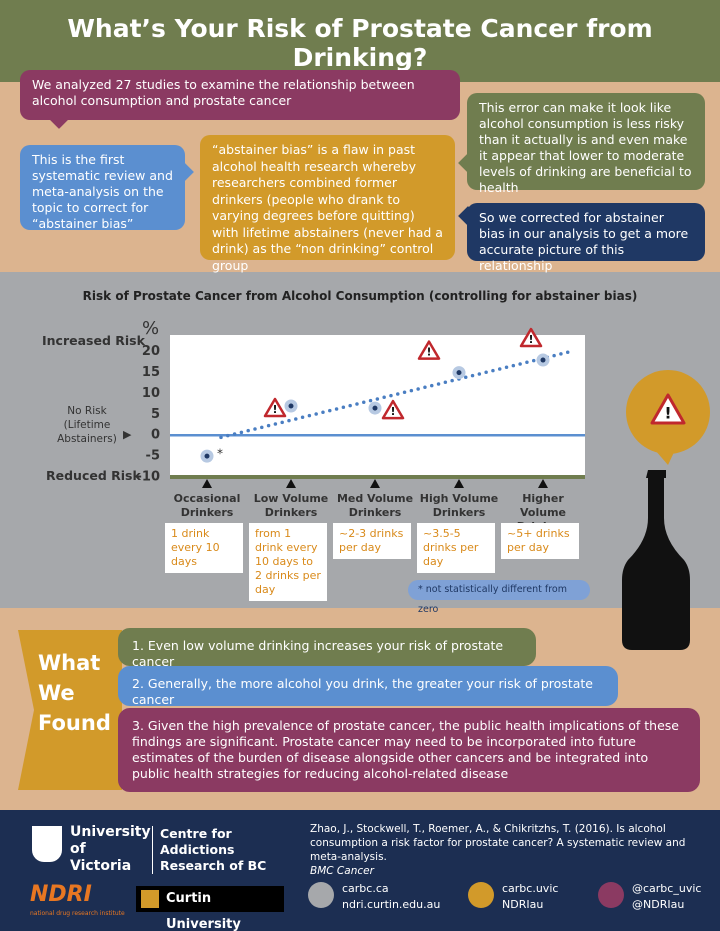 This screenshot has height=931, width=720. What do you see at coordinates (61, 894) in the screenshot?
I see `ndri-logo: NDRI` at bounding box center [61, 894].